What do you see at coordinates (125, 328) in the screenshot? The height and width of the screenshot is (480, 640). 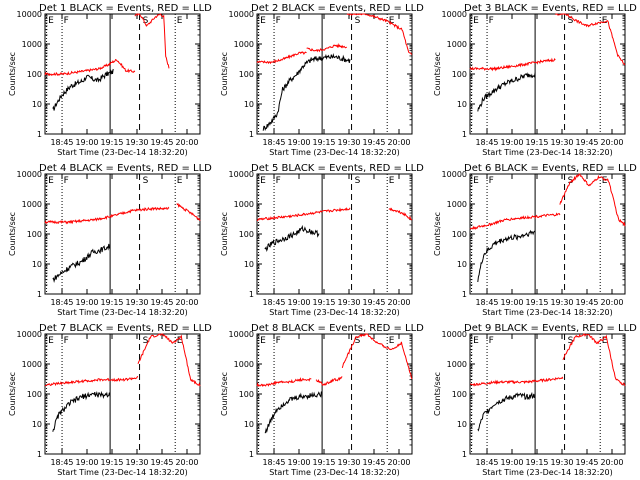 I see `panel-title: Det 7 BLACK = Events, RED = LLD` at bounding box center [125, 328].